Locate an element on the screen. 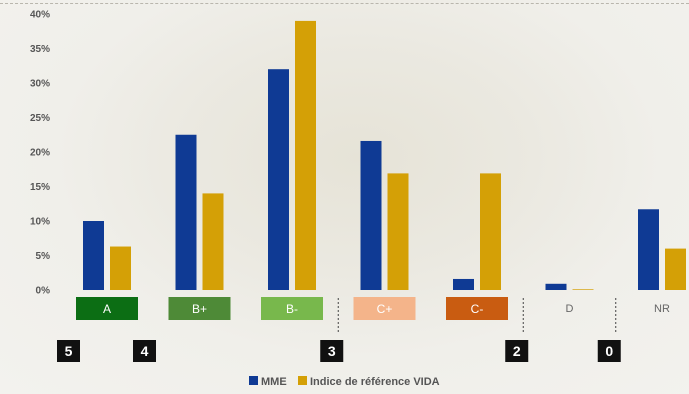  score-dividers is located at coordinates (477, 315).